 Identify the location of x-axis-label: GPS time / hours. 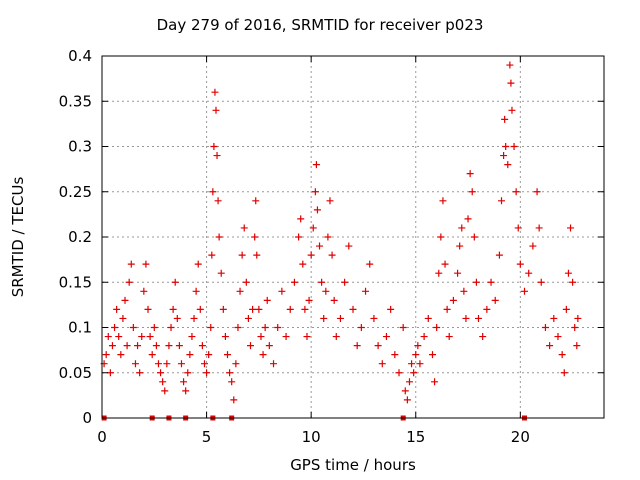
(353, 465).